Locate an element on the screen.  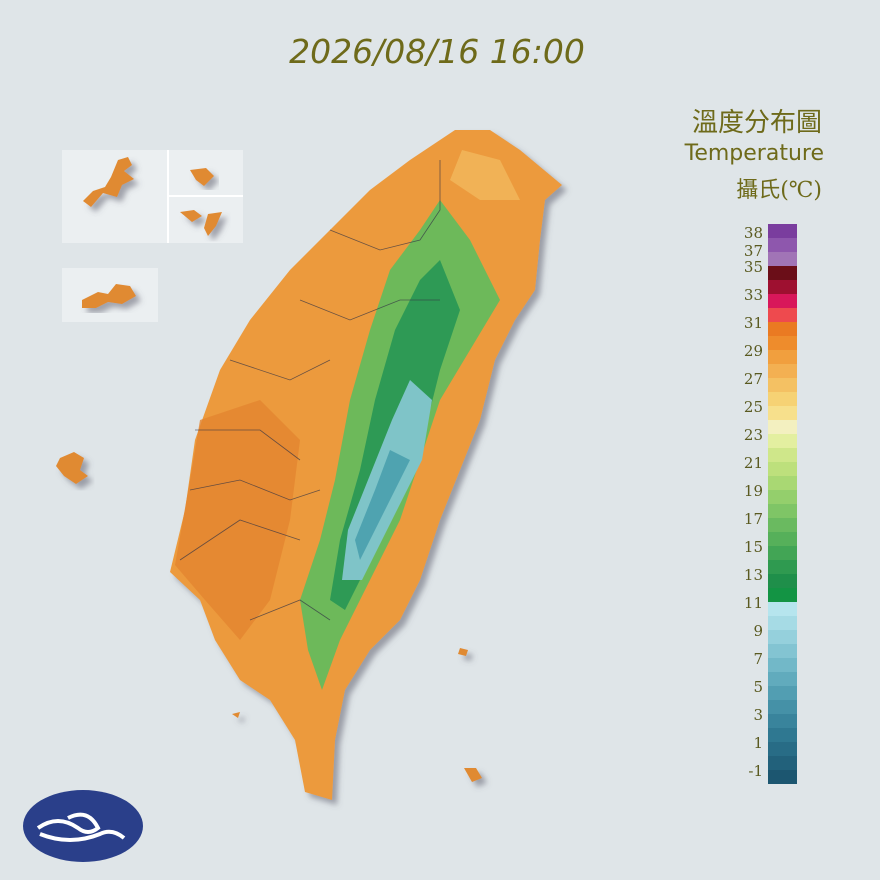
map-subtitle: Temperature is located at coordinates (754, 153).